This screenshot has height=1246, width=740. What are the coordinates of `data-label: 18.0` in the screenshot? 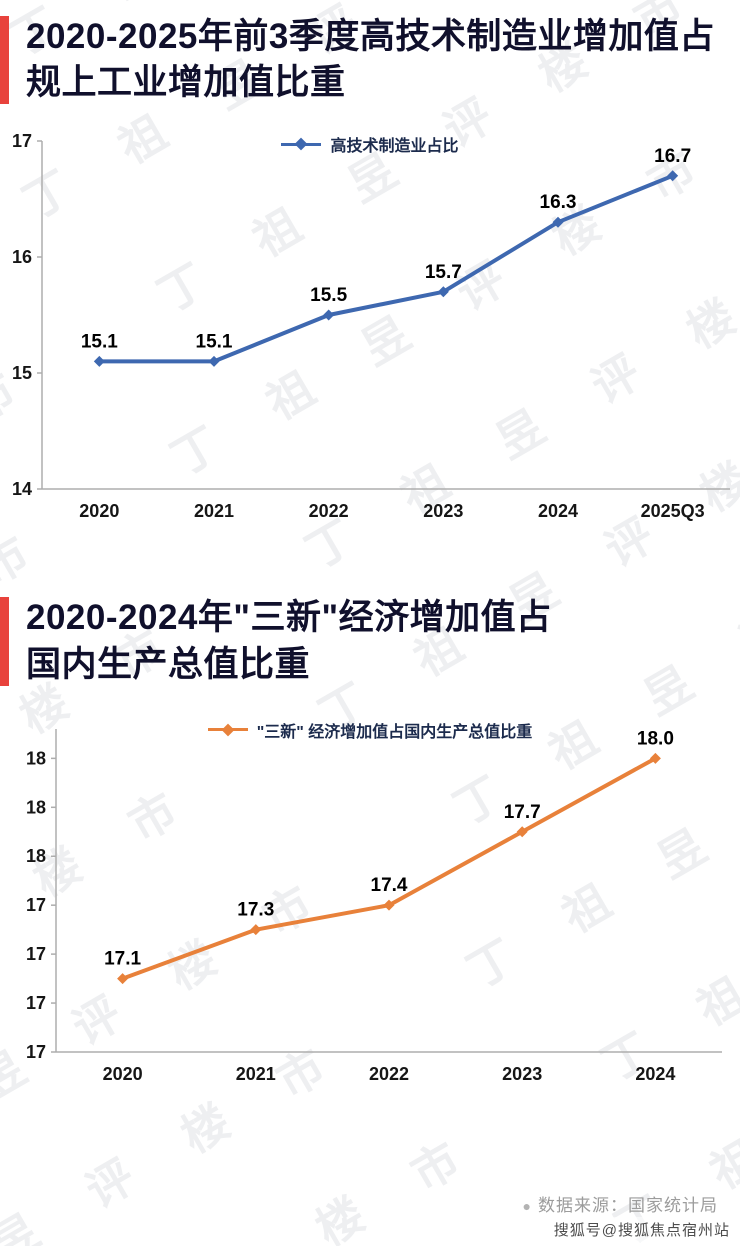 It's located at (655, 738).